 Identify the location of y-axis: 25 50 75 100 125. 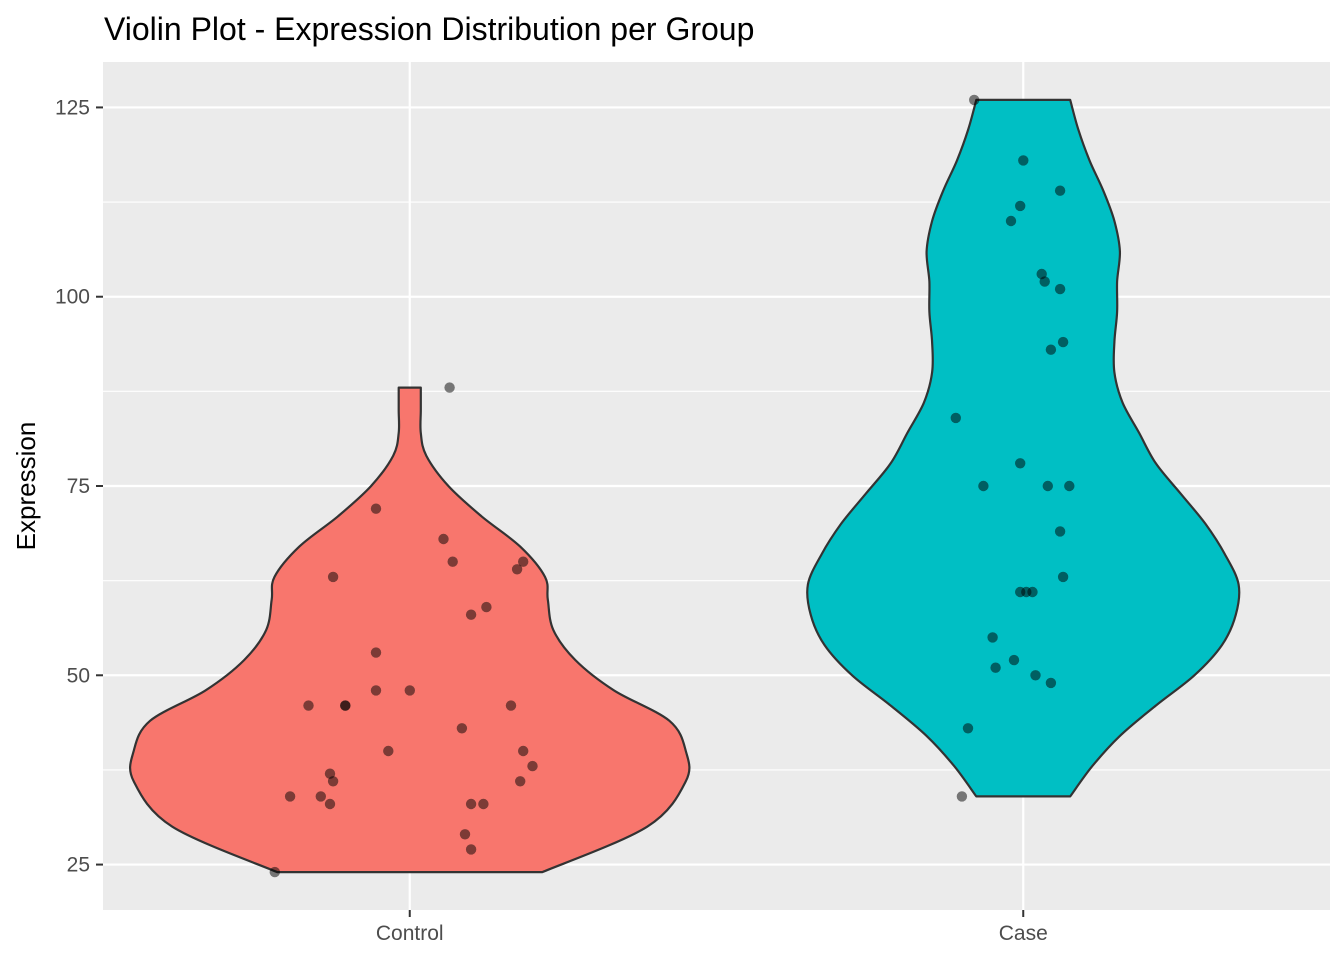
(79, 486).